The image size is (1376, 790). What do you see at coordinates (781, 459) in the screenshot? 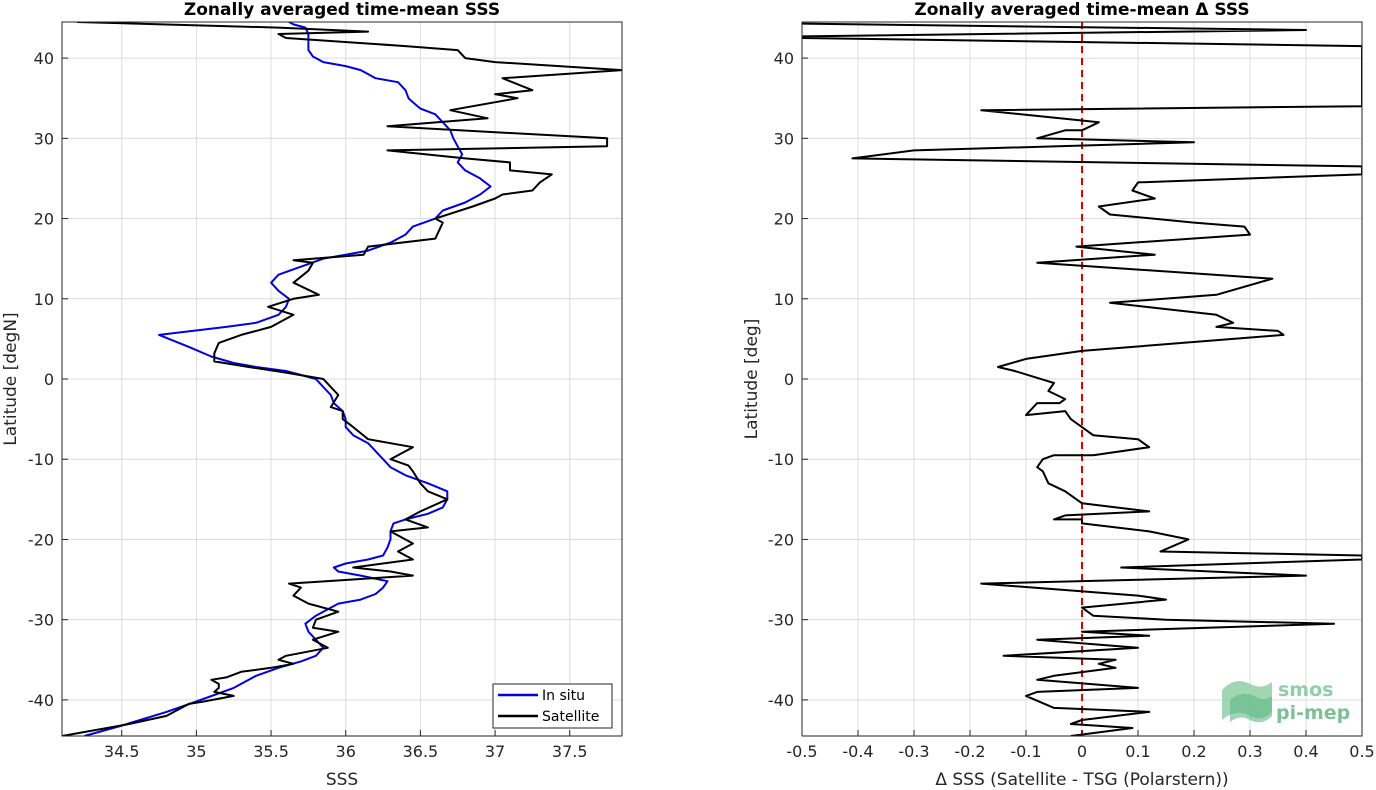
I see `right-y-tick-label: -10` at bounding box center [781, 459].